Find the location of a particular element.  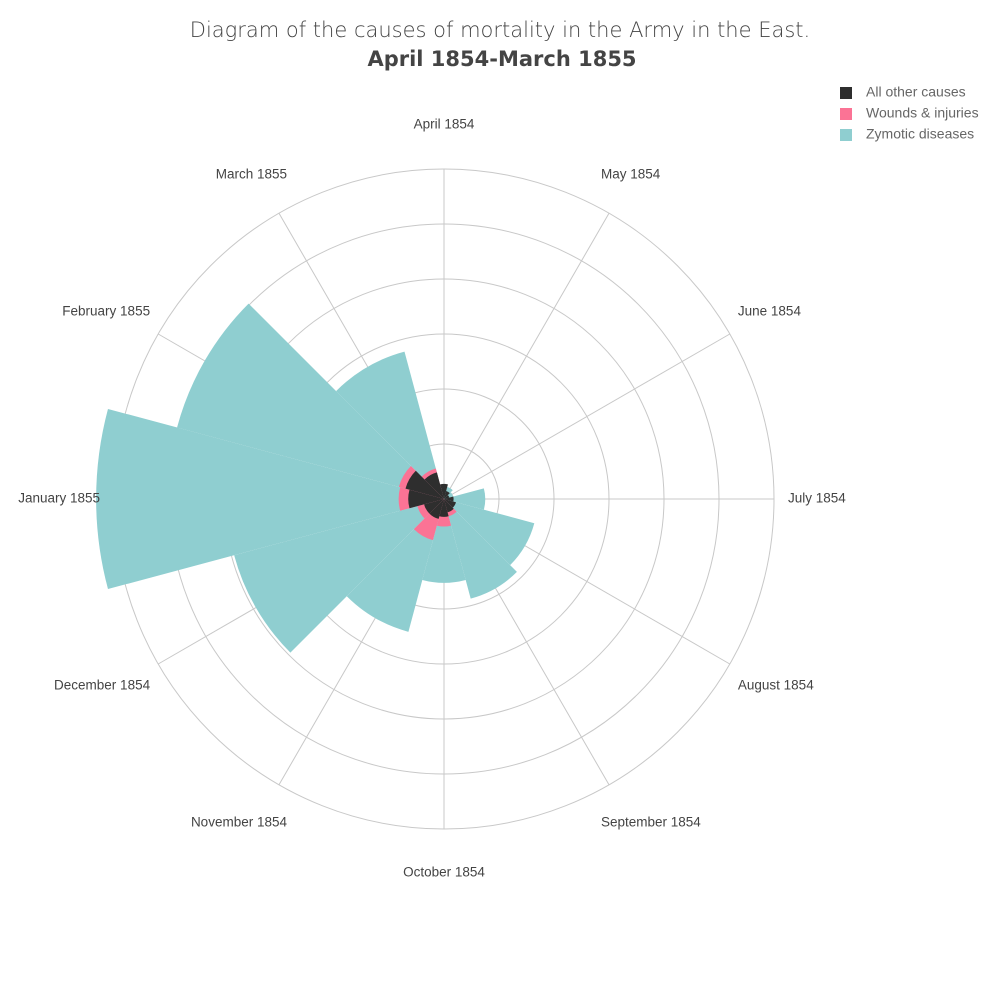

angular-label: March 1855 is located at coordinates (251, 174).